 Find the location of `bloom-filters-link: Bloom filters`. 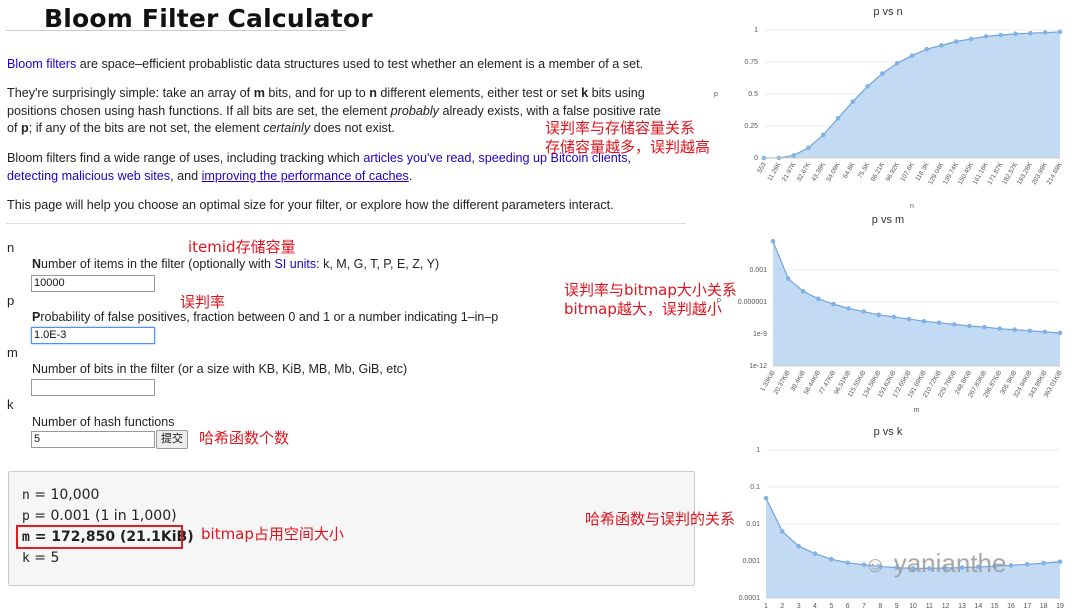

bloom-filters-link: Bloom filters is located at coordinates (42, 64).